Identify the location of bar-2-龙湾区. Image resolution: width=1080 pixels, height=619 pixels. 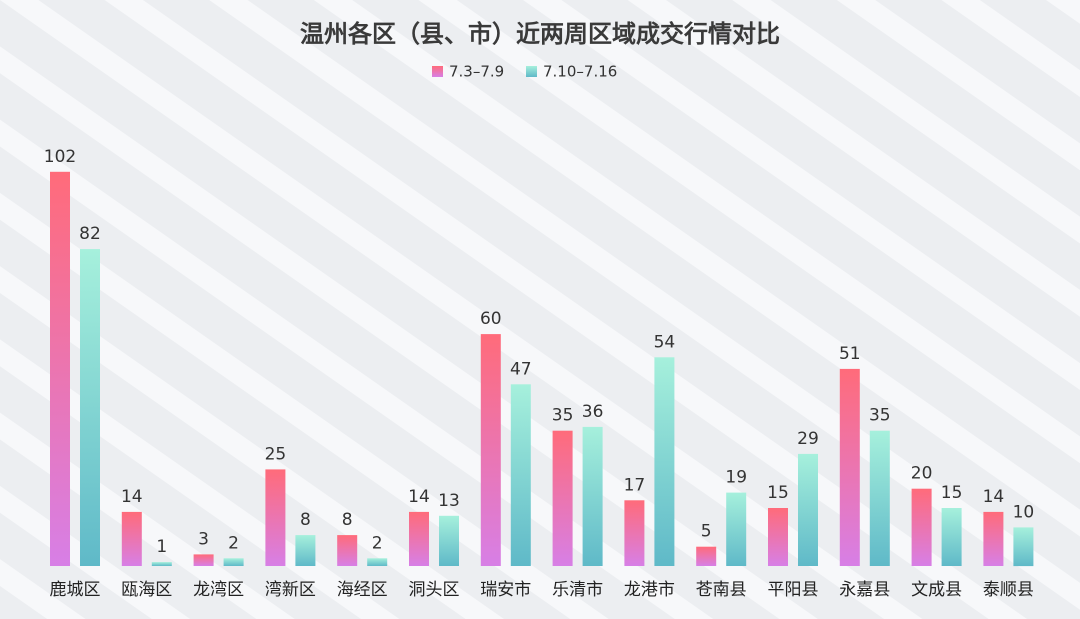
(233, 562).